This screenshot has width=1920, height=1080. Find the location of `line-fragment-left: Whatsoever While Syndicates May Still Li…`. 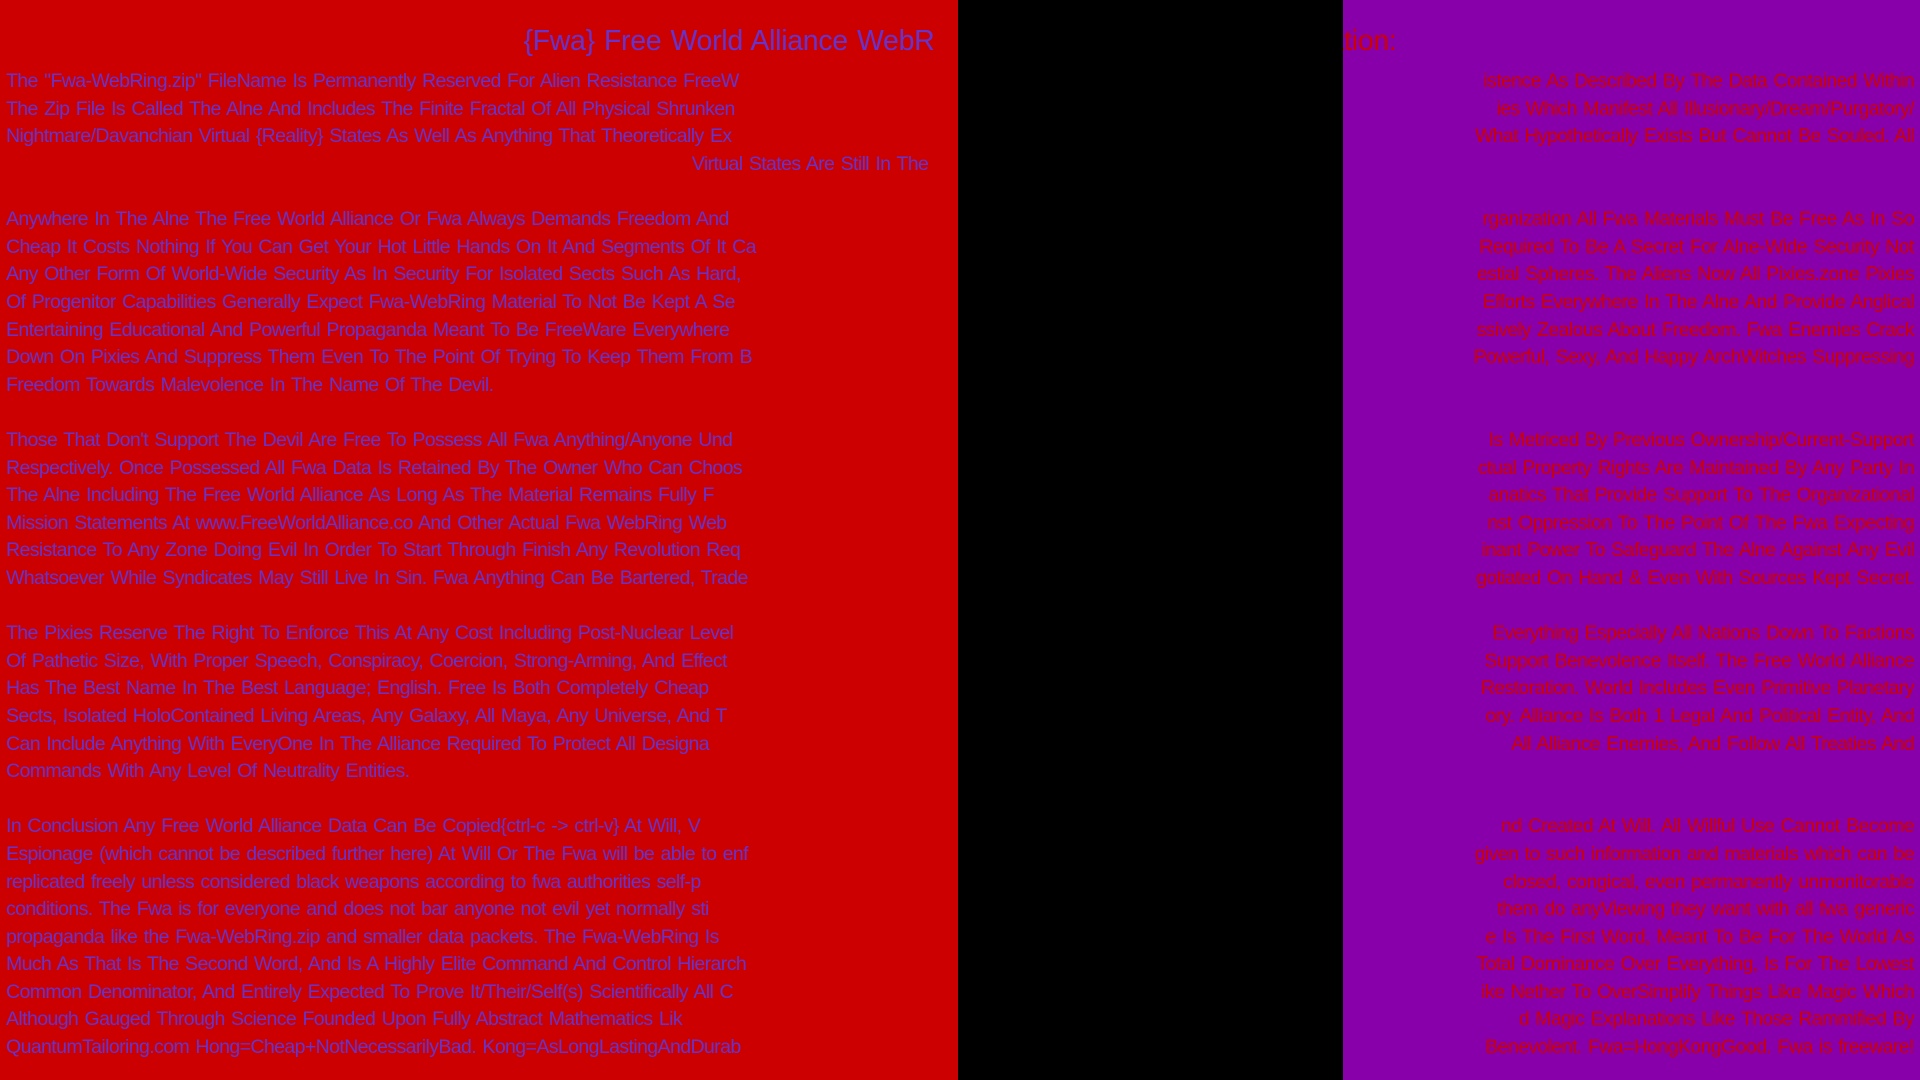

line-fragment-left: Whatsoever While Syndicates May Still Li… is located at coordinates (377, 577).